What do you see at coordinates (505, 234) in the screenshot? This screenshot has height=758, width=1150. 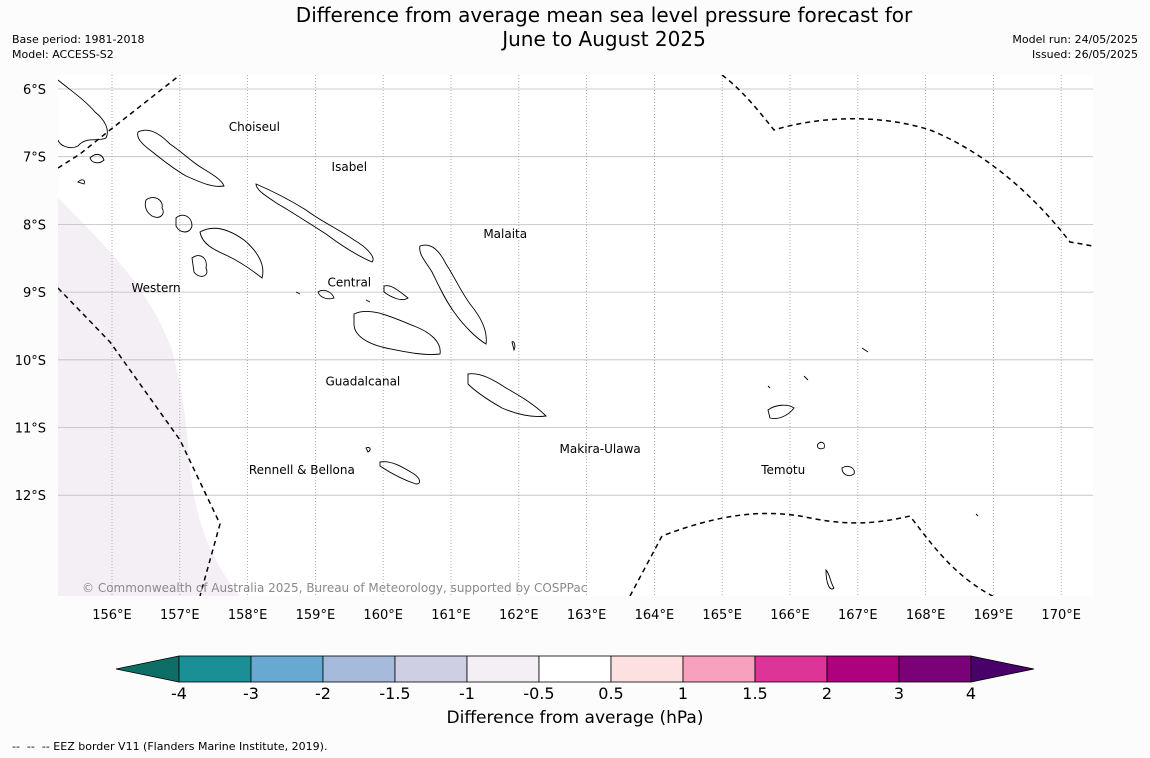 I see `province-label: Malaita` at bounding box center [505, 234].